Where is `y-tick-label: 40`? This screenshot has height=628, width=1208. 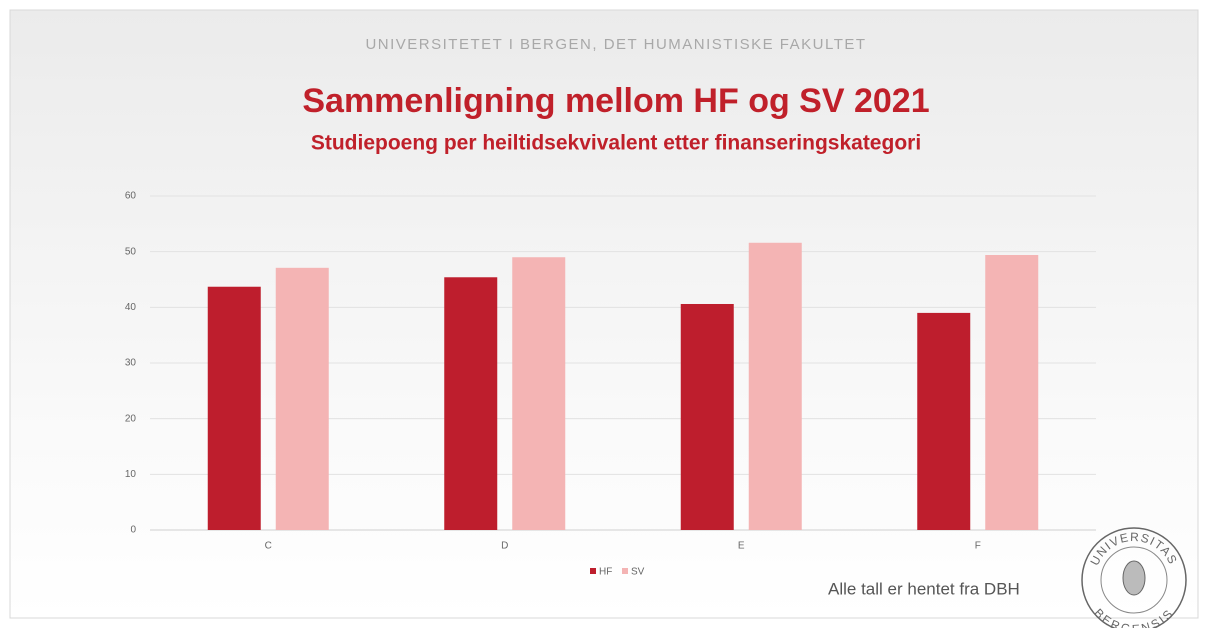 y-tick-label: 40 is located at coordinates (131, 307).